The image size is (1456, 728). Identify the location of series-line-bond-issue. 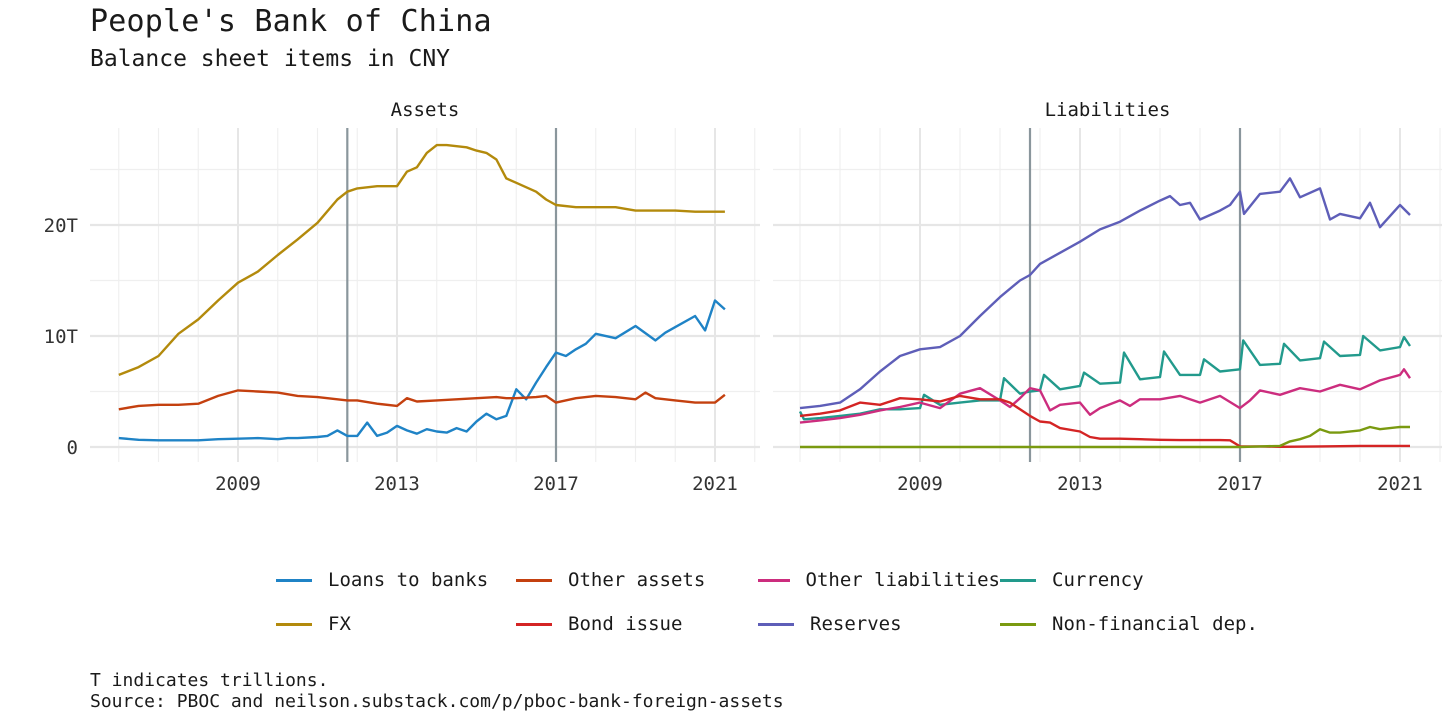
(1104, 421).